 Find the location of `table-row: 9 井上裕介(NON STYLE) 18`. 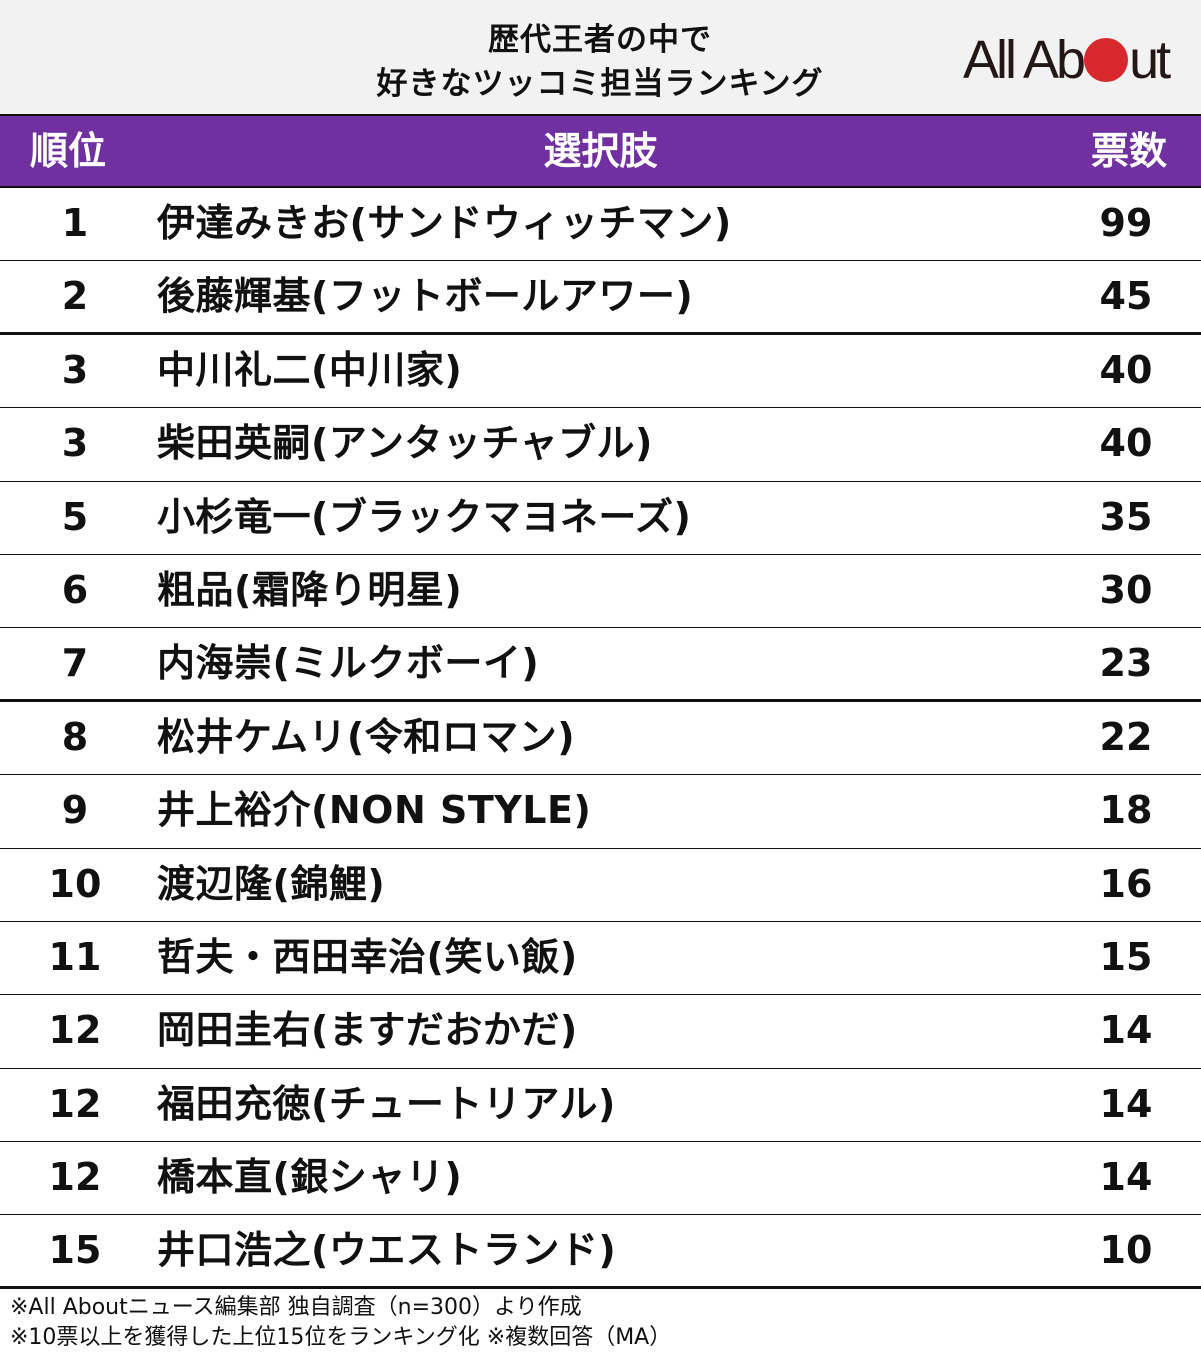

table-row: 9 井上裕介(NON STYLE) 18 is located at coordinates (600, 812).